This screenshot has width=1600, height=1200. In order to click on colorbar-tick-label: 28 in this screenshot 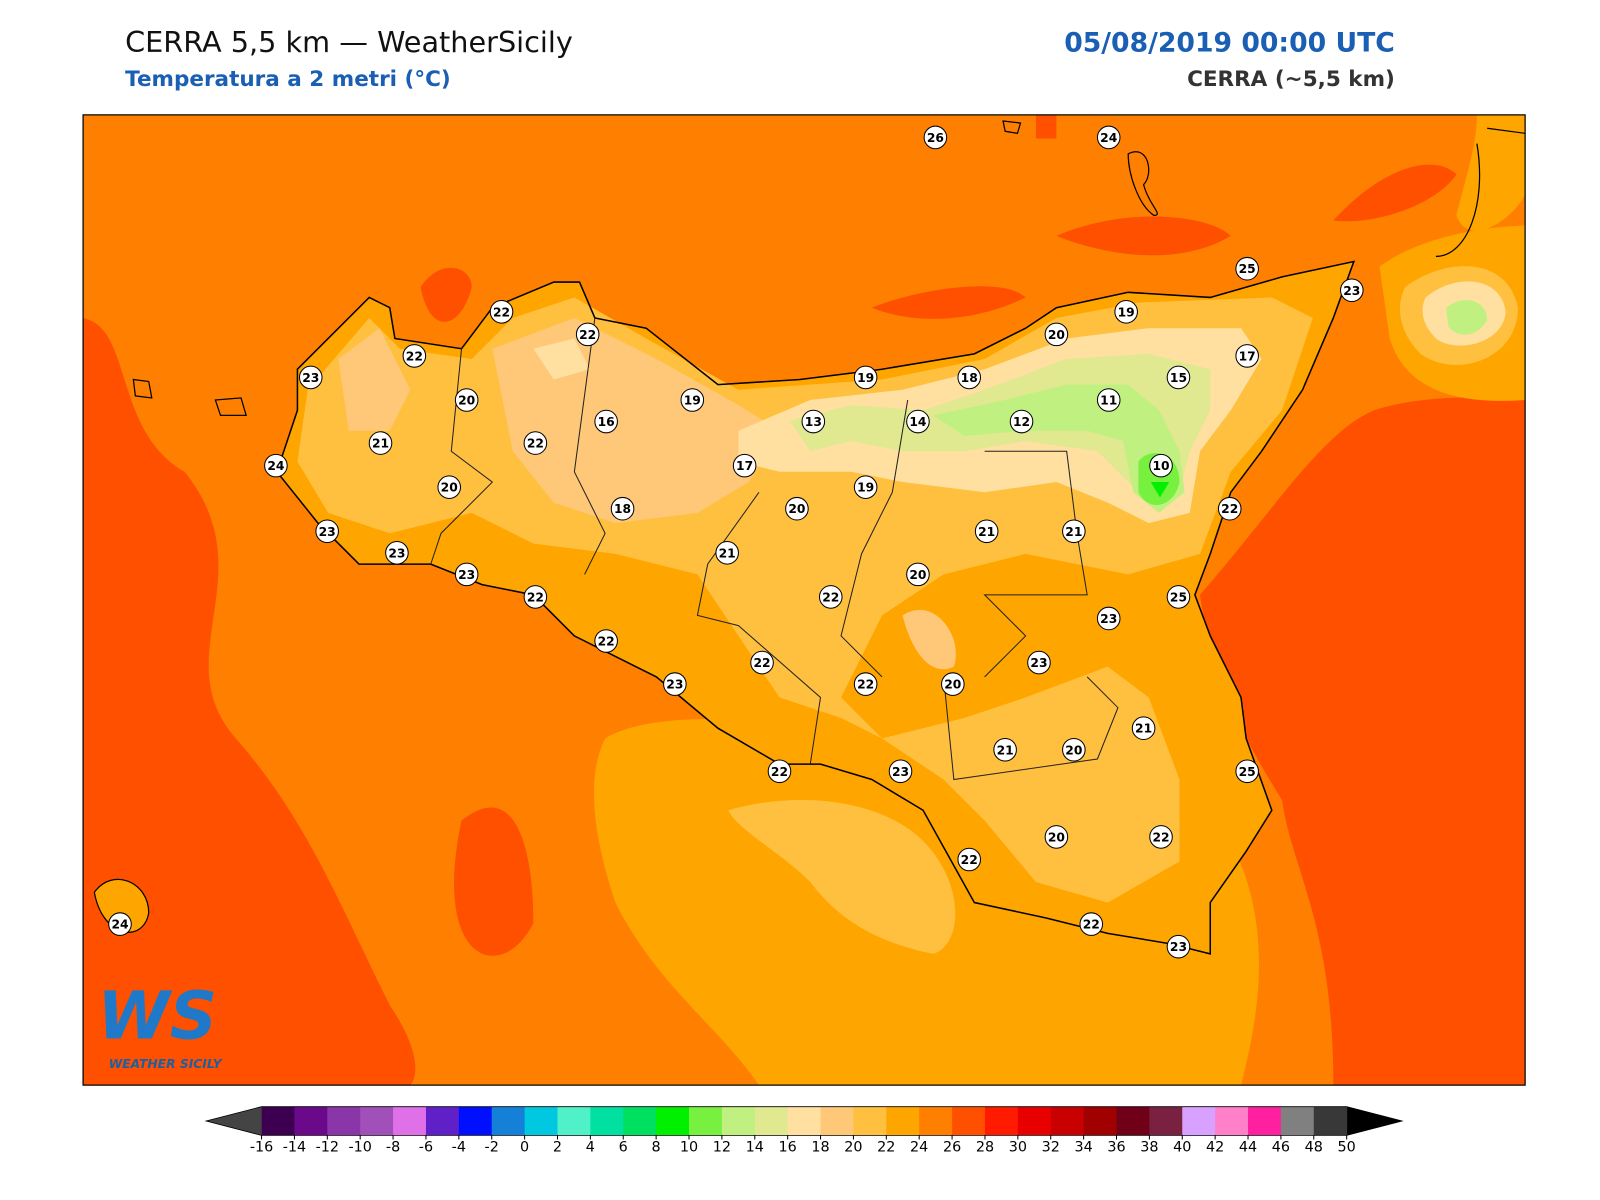, I will do `click(985, 1148)`.